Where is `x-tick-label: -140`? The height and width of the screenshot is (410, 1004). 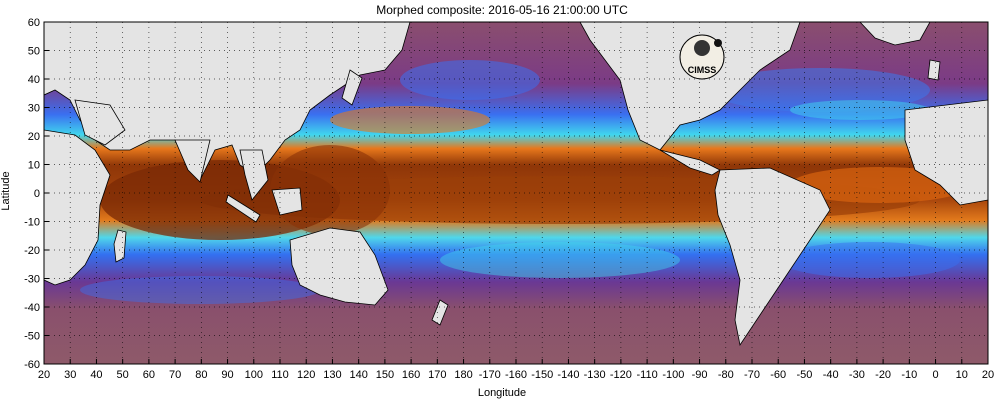 x-tick-label: -140 is located at coordinates (568, 375).